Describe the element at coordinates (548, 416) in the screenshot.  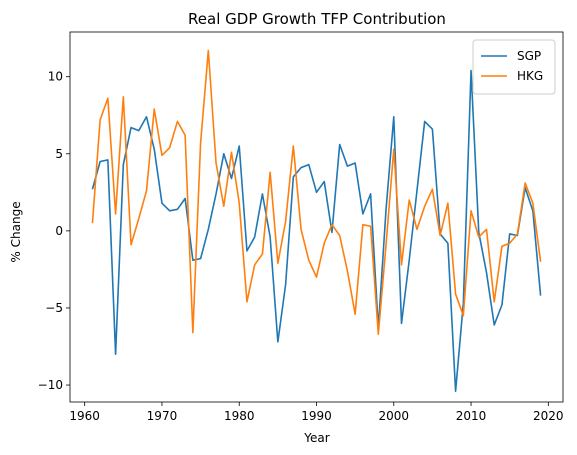
I see `x-tick-label: 2020` at that location.